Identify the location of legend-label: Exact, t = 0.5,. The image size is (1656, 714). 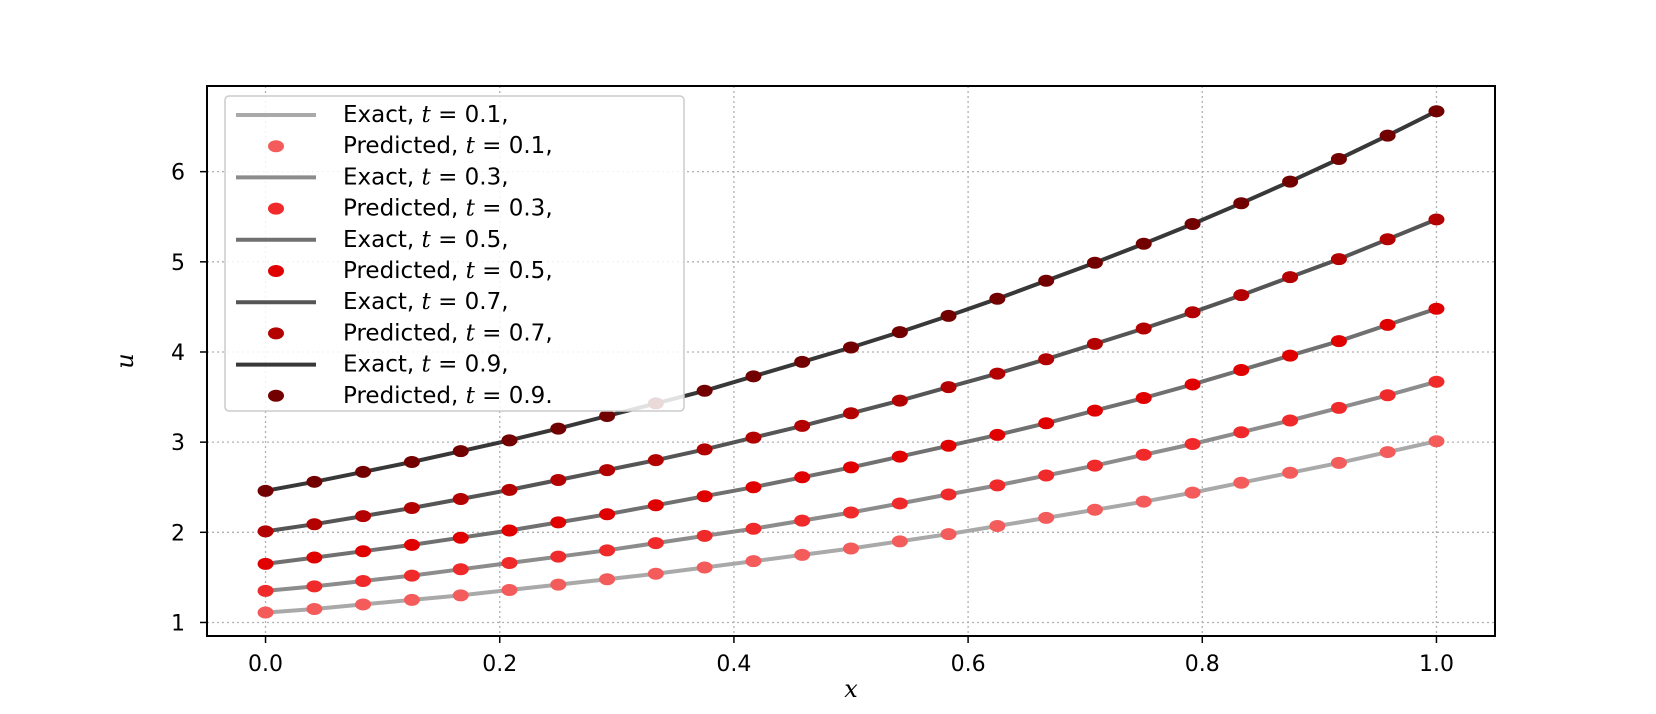
(426, 240).